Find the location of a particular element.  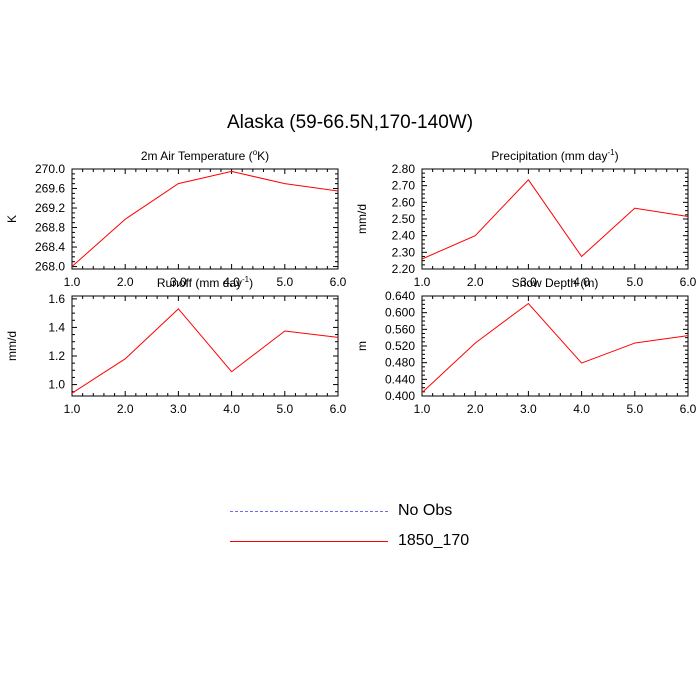

panel-title-text: Precipitation (mm day is located at coordinates (549, 156).